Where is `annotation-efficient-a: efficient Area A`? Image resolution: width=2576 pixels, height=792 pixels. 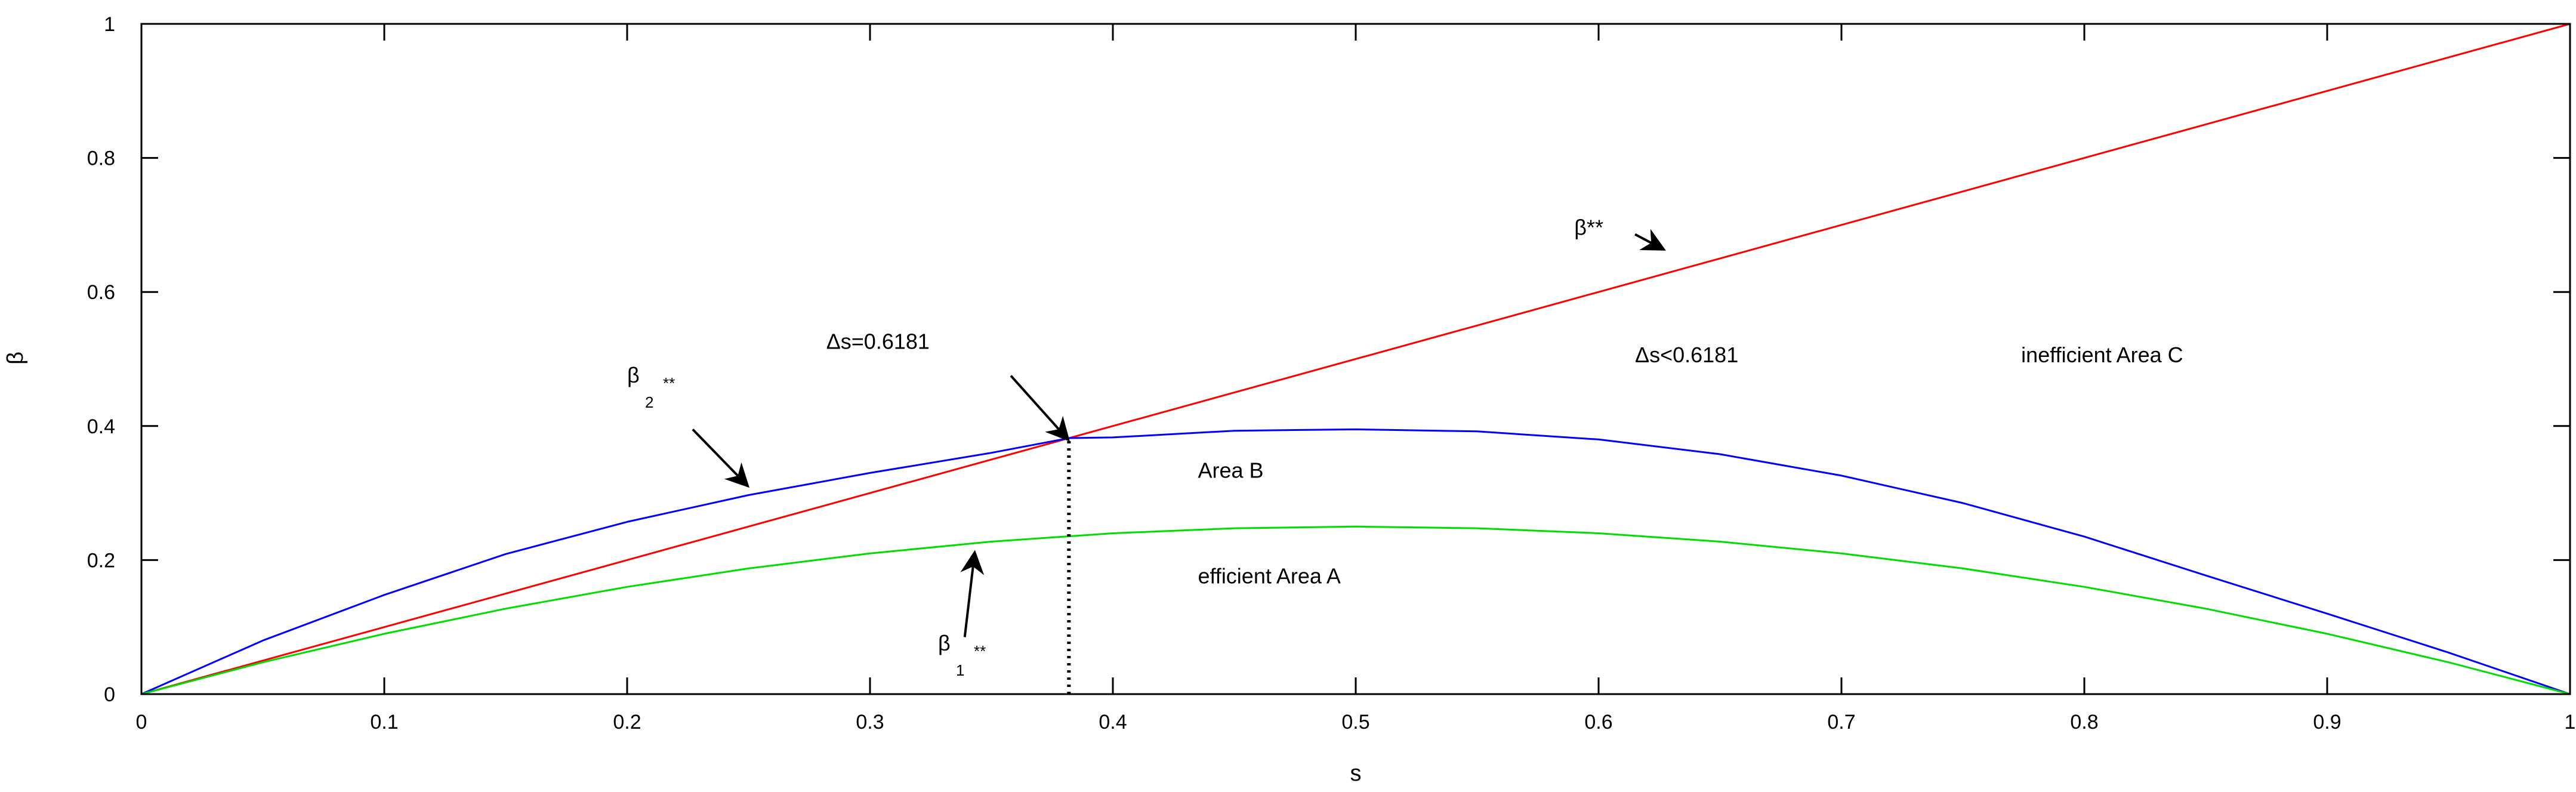 annotation-efficient-a: efficient Area A is located at coordinates (1269, 576).